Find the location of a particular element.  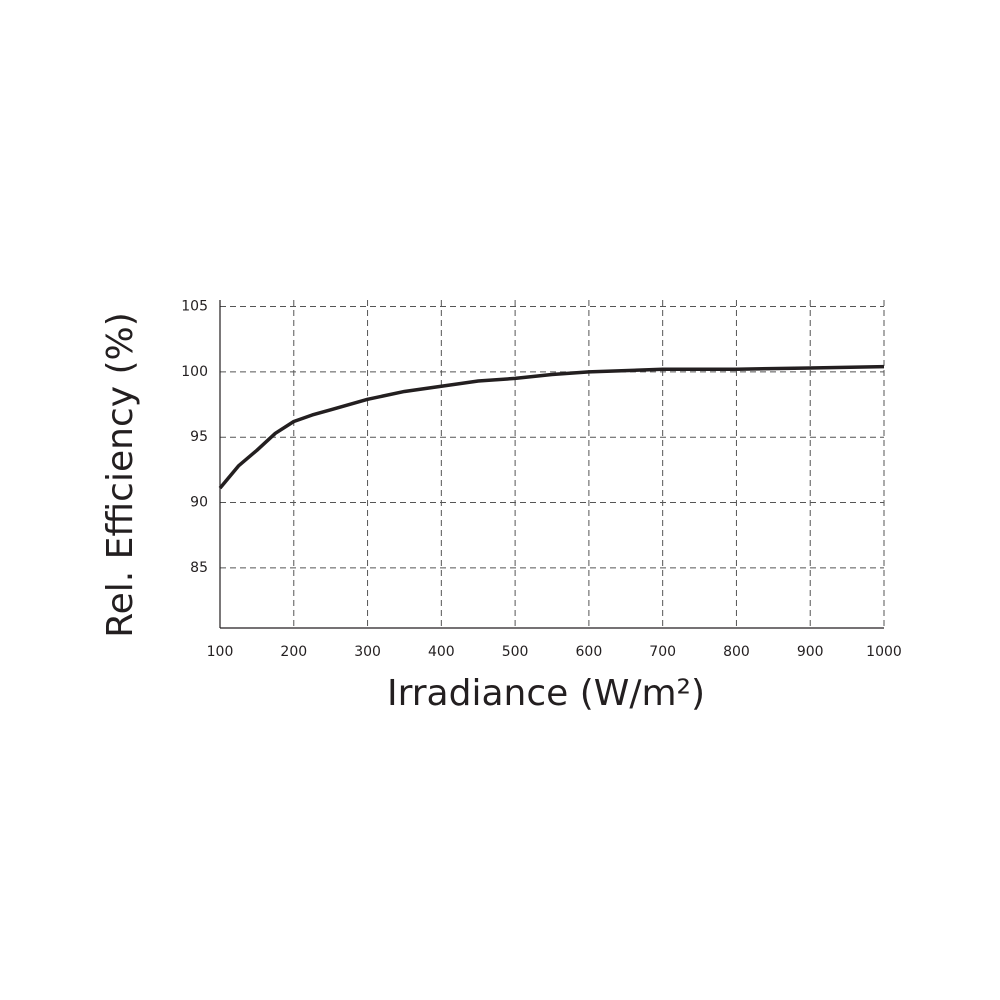

y-tick-label: 95 is located at coordinates (199, 437).